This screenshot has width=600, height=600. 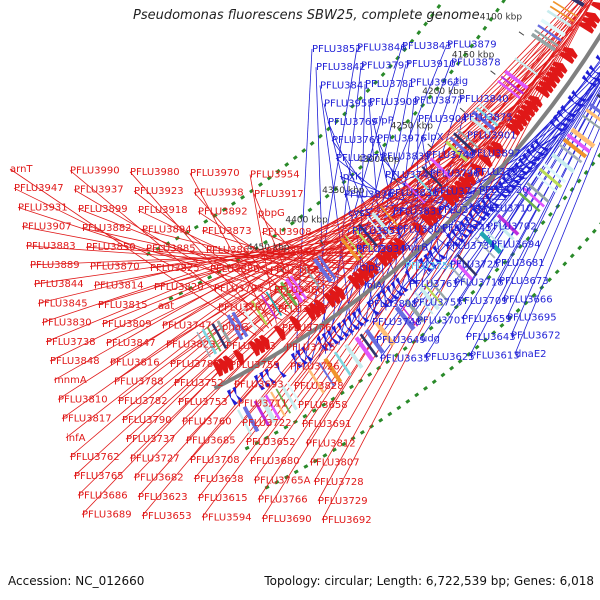 What do you see at coordinates (405, 358) in the screenshot?
I see `gene-label: PFLU3635` at bounding box center [405, 358].